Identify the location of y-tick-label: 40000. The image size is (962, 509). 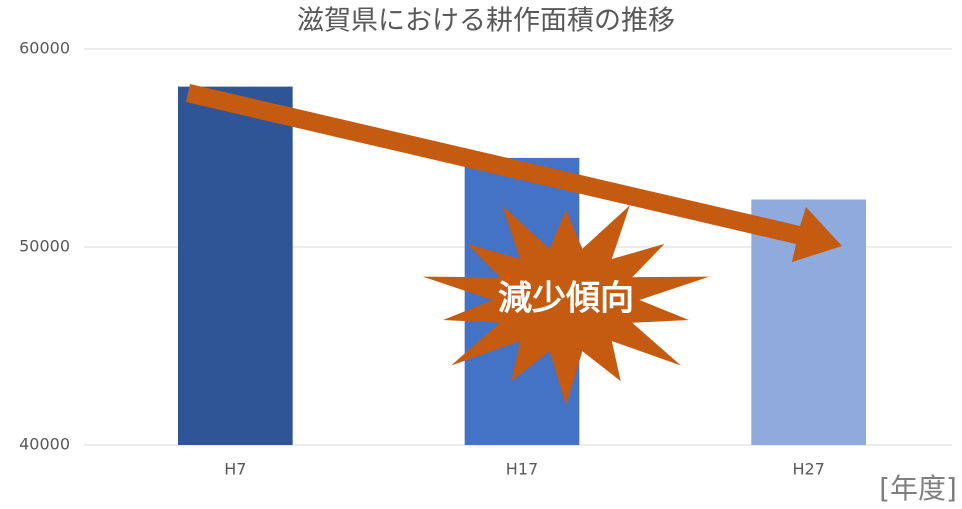
(44, 444).